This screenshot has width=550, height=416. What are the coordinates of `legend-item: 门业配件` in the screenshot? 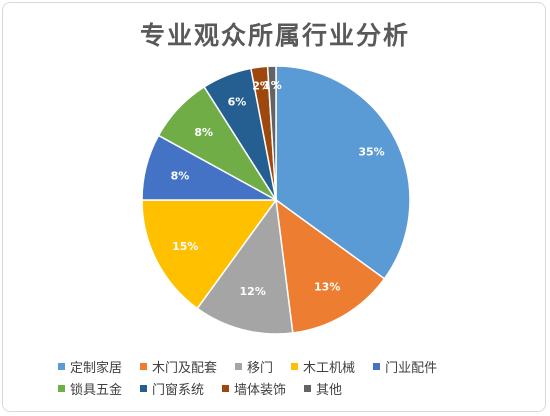 It's located at (405, 366).